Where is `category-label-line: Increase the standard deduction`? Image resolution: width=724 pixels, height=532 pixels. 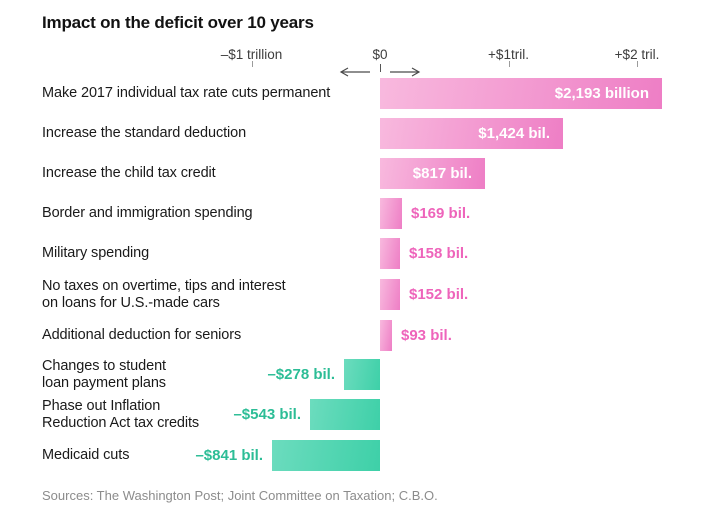 category-label-line: Increase the standard deduction is located at coordinates (144, 133).